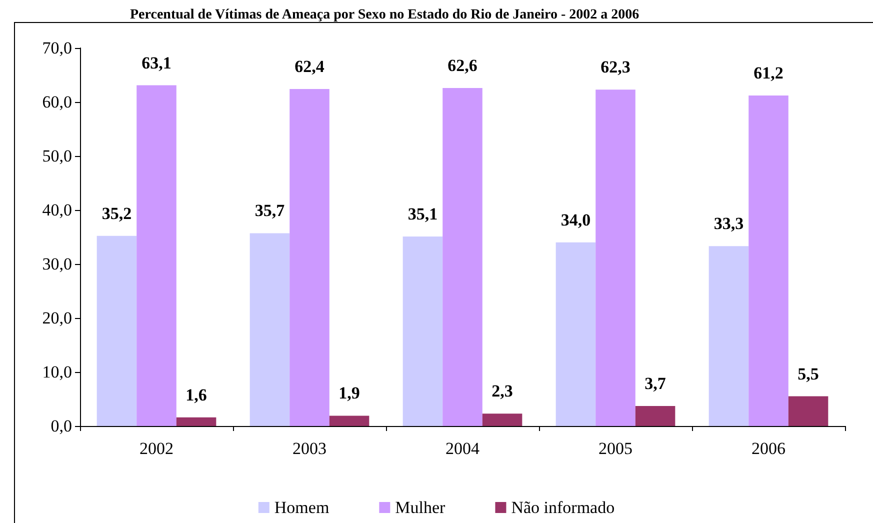 Image resolution: width=873 pixels, height=523 pixels. Describe the element at coordinates (729, 224) in the screenshot. I see `data-label: 33,3` at that location.